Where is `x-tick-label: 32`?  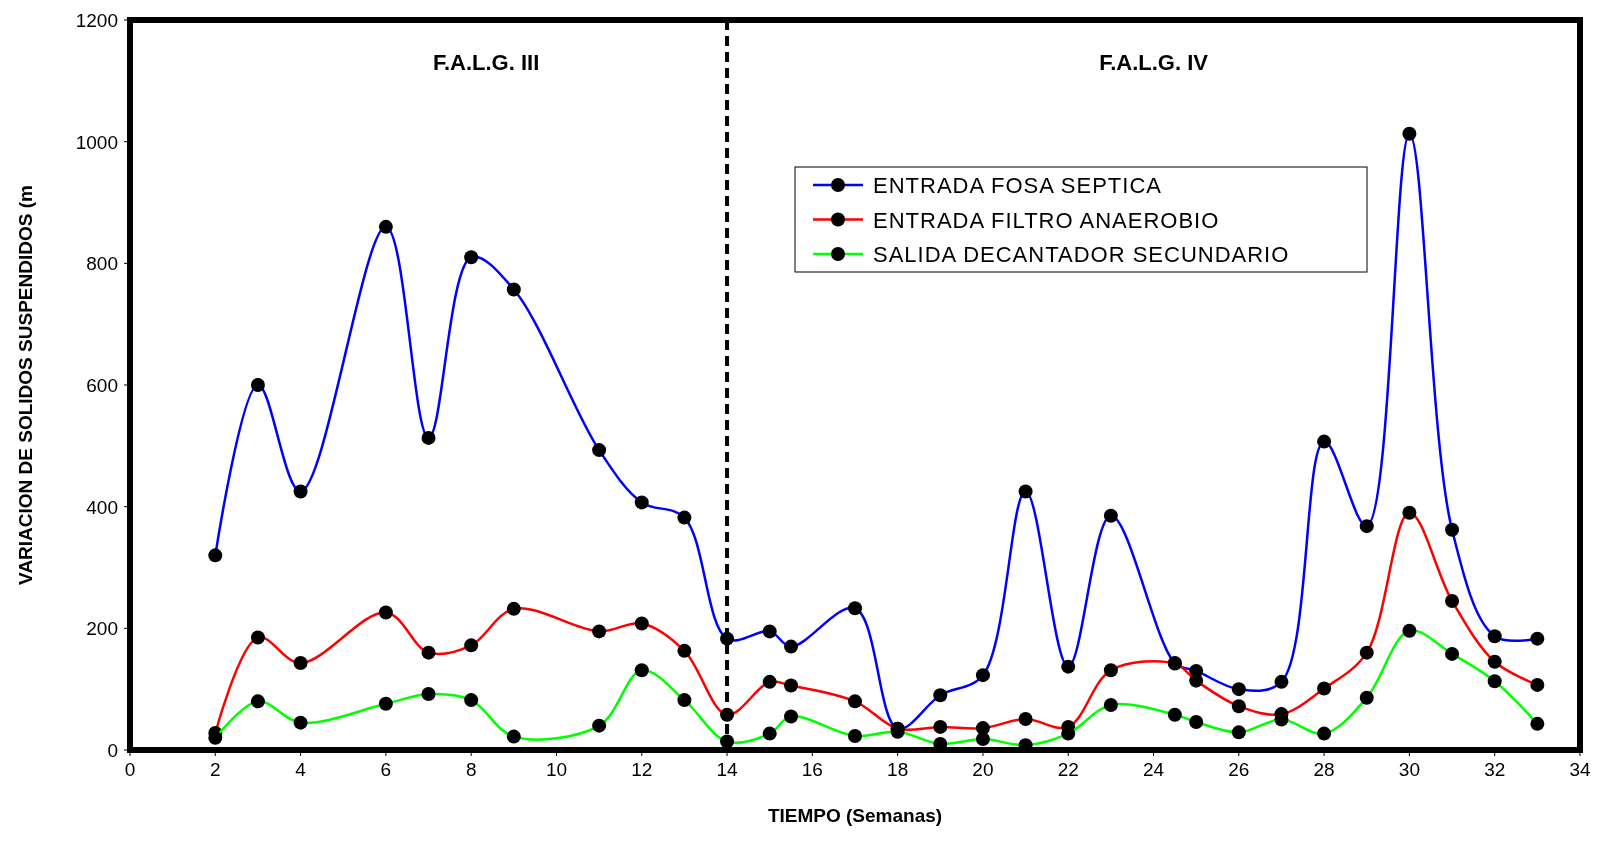
x-tick-label: 32 is located at coordinates (1495, 769).